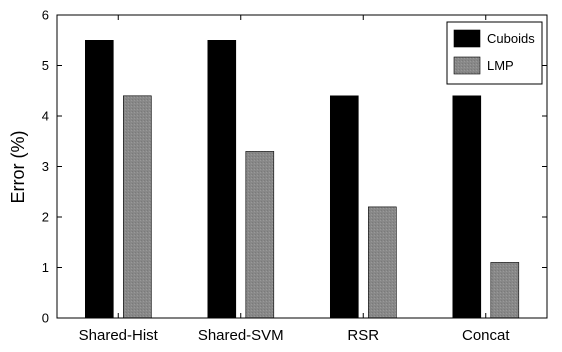 Image resolution: width=562 pixels, height=352 pixels. Describe the element at coordinates (45, 15) in the screenshot. I see `y-tick-label: 6` at that location.